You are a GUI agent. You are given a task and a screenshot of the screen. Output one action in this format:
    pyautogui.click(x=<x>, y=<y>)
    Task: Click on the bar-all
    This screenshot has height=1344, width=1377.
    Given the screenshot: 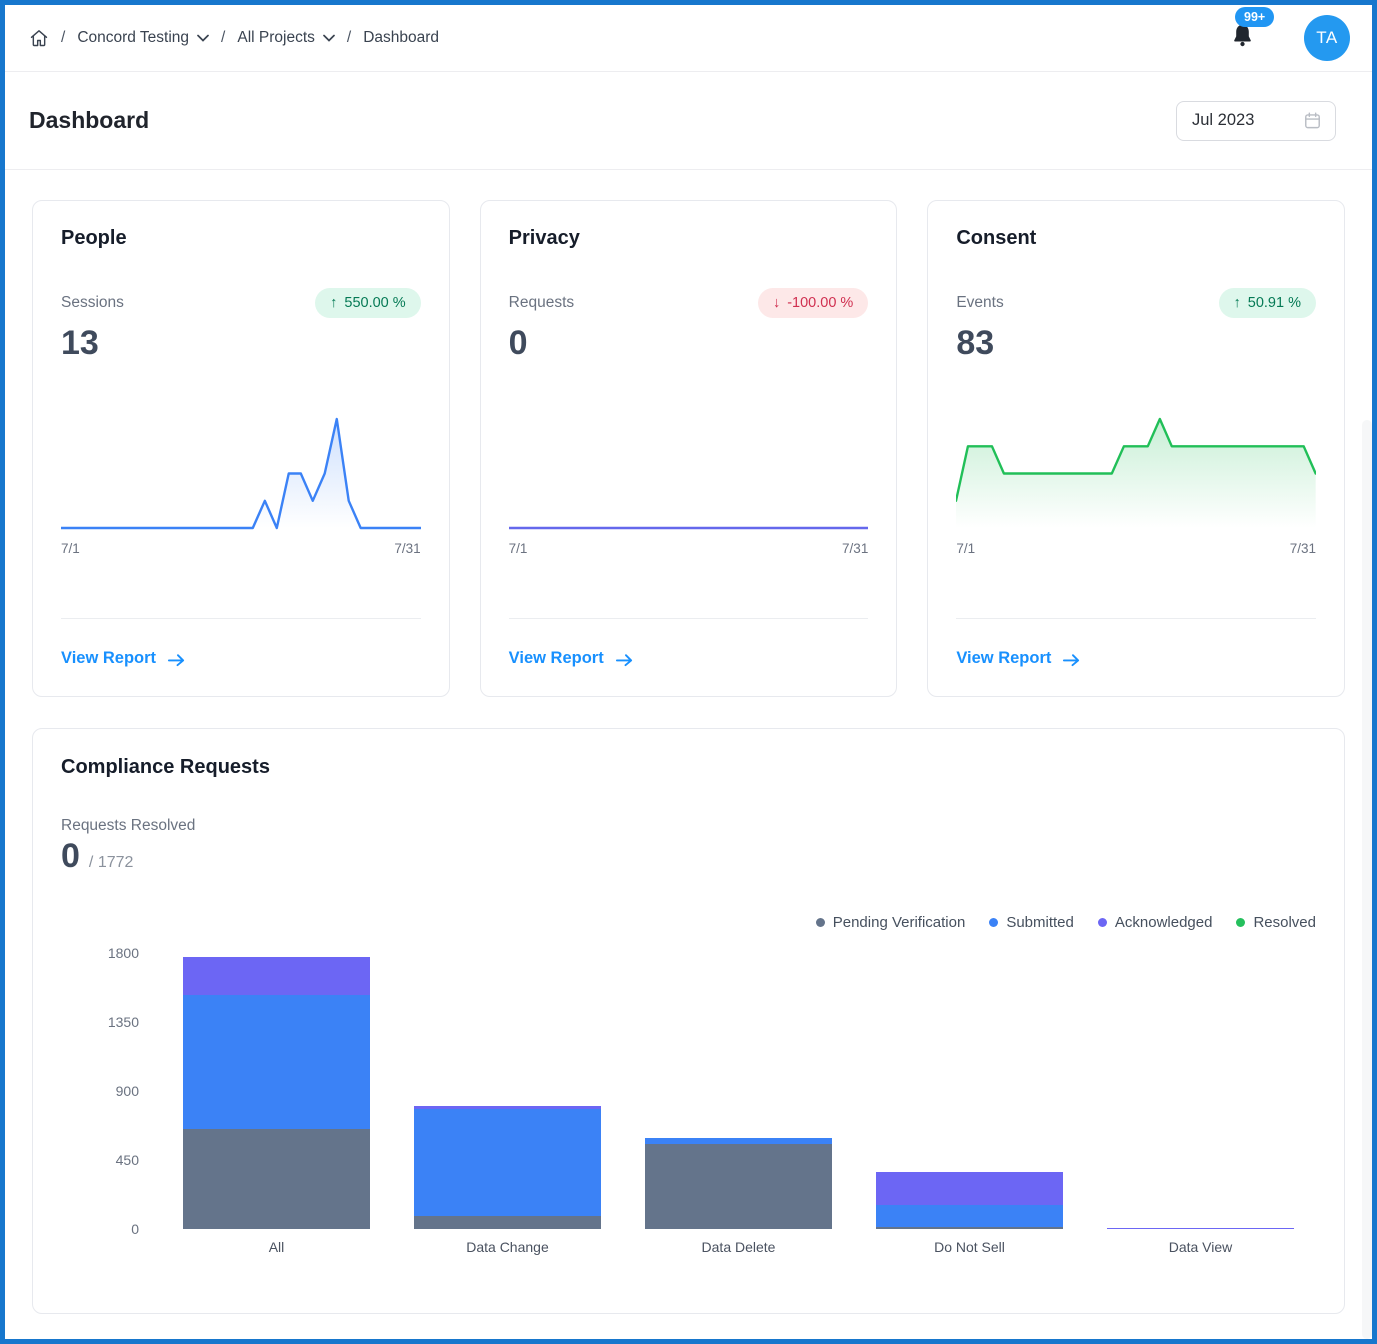 What is the action you would take?
    pyautogui.click(x=276, y=1093)
    